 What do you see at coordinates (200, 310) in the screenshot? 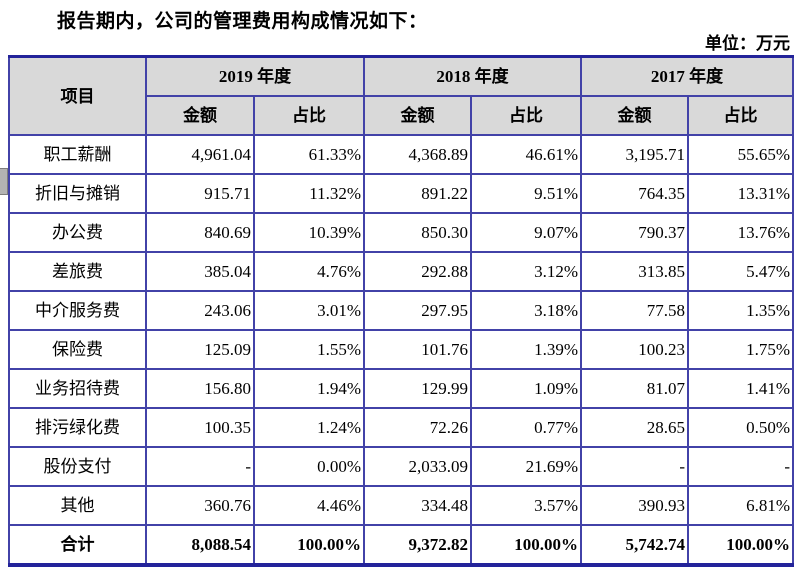
I see `amount-2019-cell: 243.06` at bounding box center [200, 310].